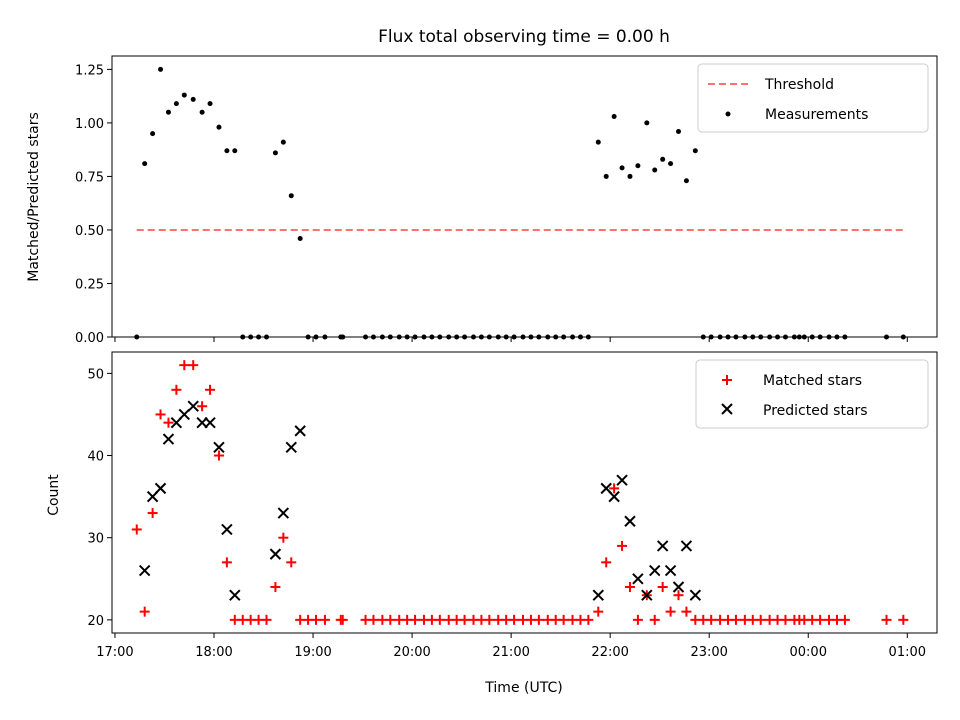 This screenshot has width=960, height=720. What do you see at coordinates (312, 652) in the screenshot?
I see `x-tick-label: 19:00` at bounding box center [312, 652].